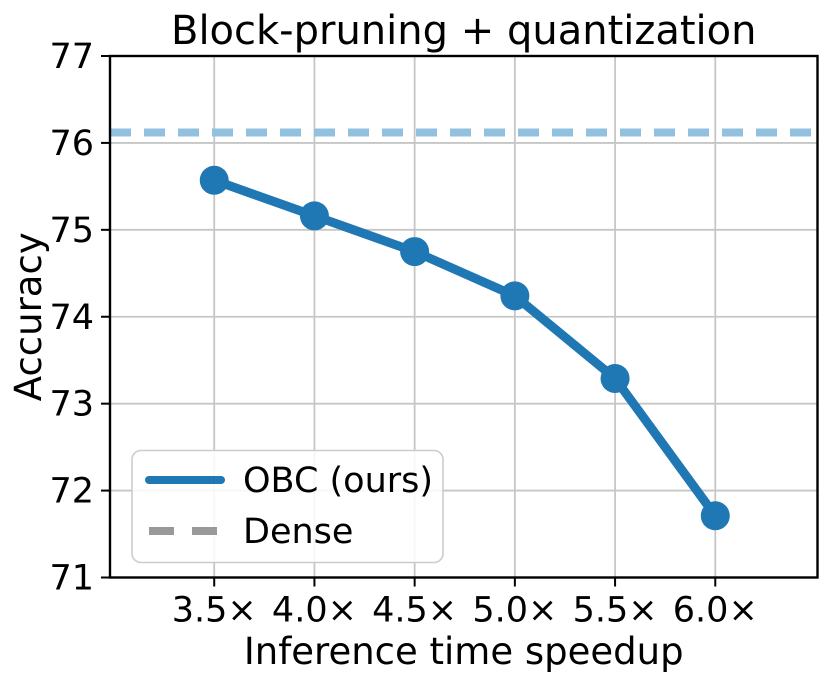 Image resolution: width=831 pixels, height=685 pixels. What do you see at coordinates (71, 318) in the screenshot?
I see `y-tick-label: 74` at bounding box center [71, 318].